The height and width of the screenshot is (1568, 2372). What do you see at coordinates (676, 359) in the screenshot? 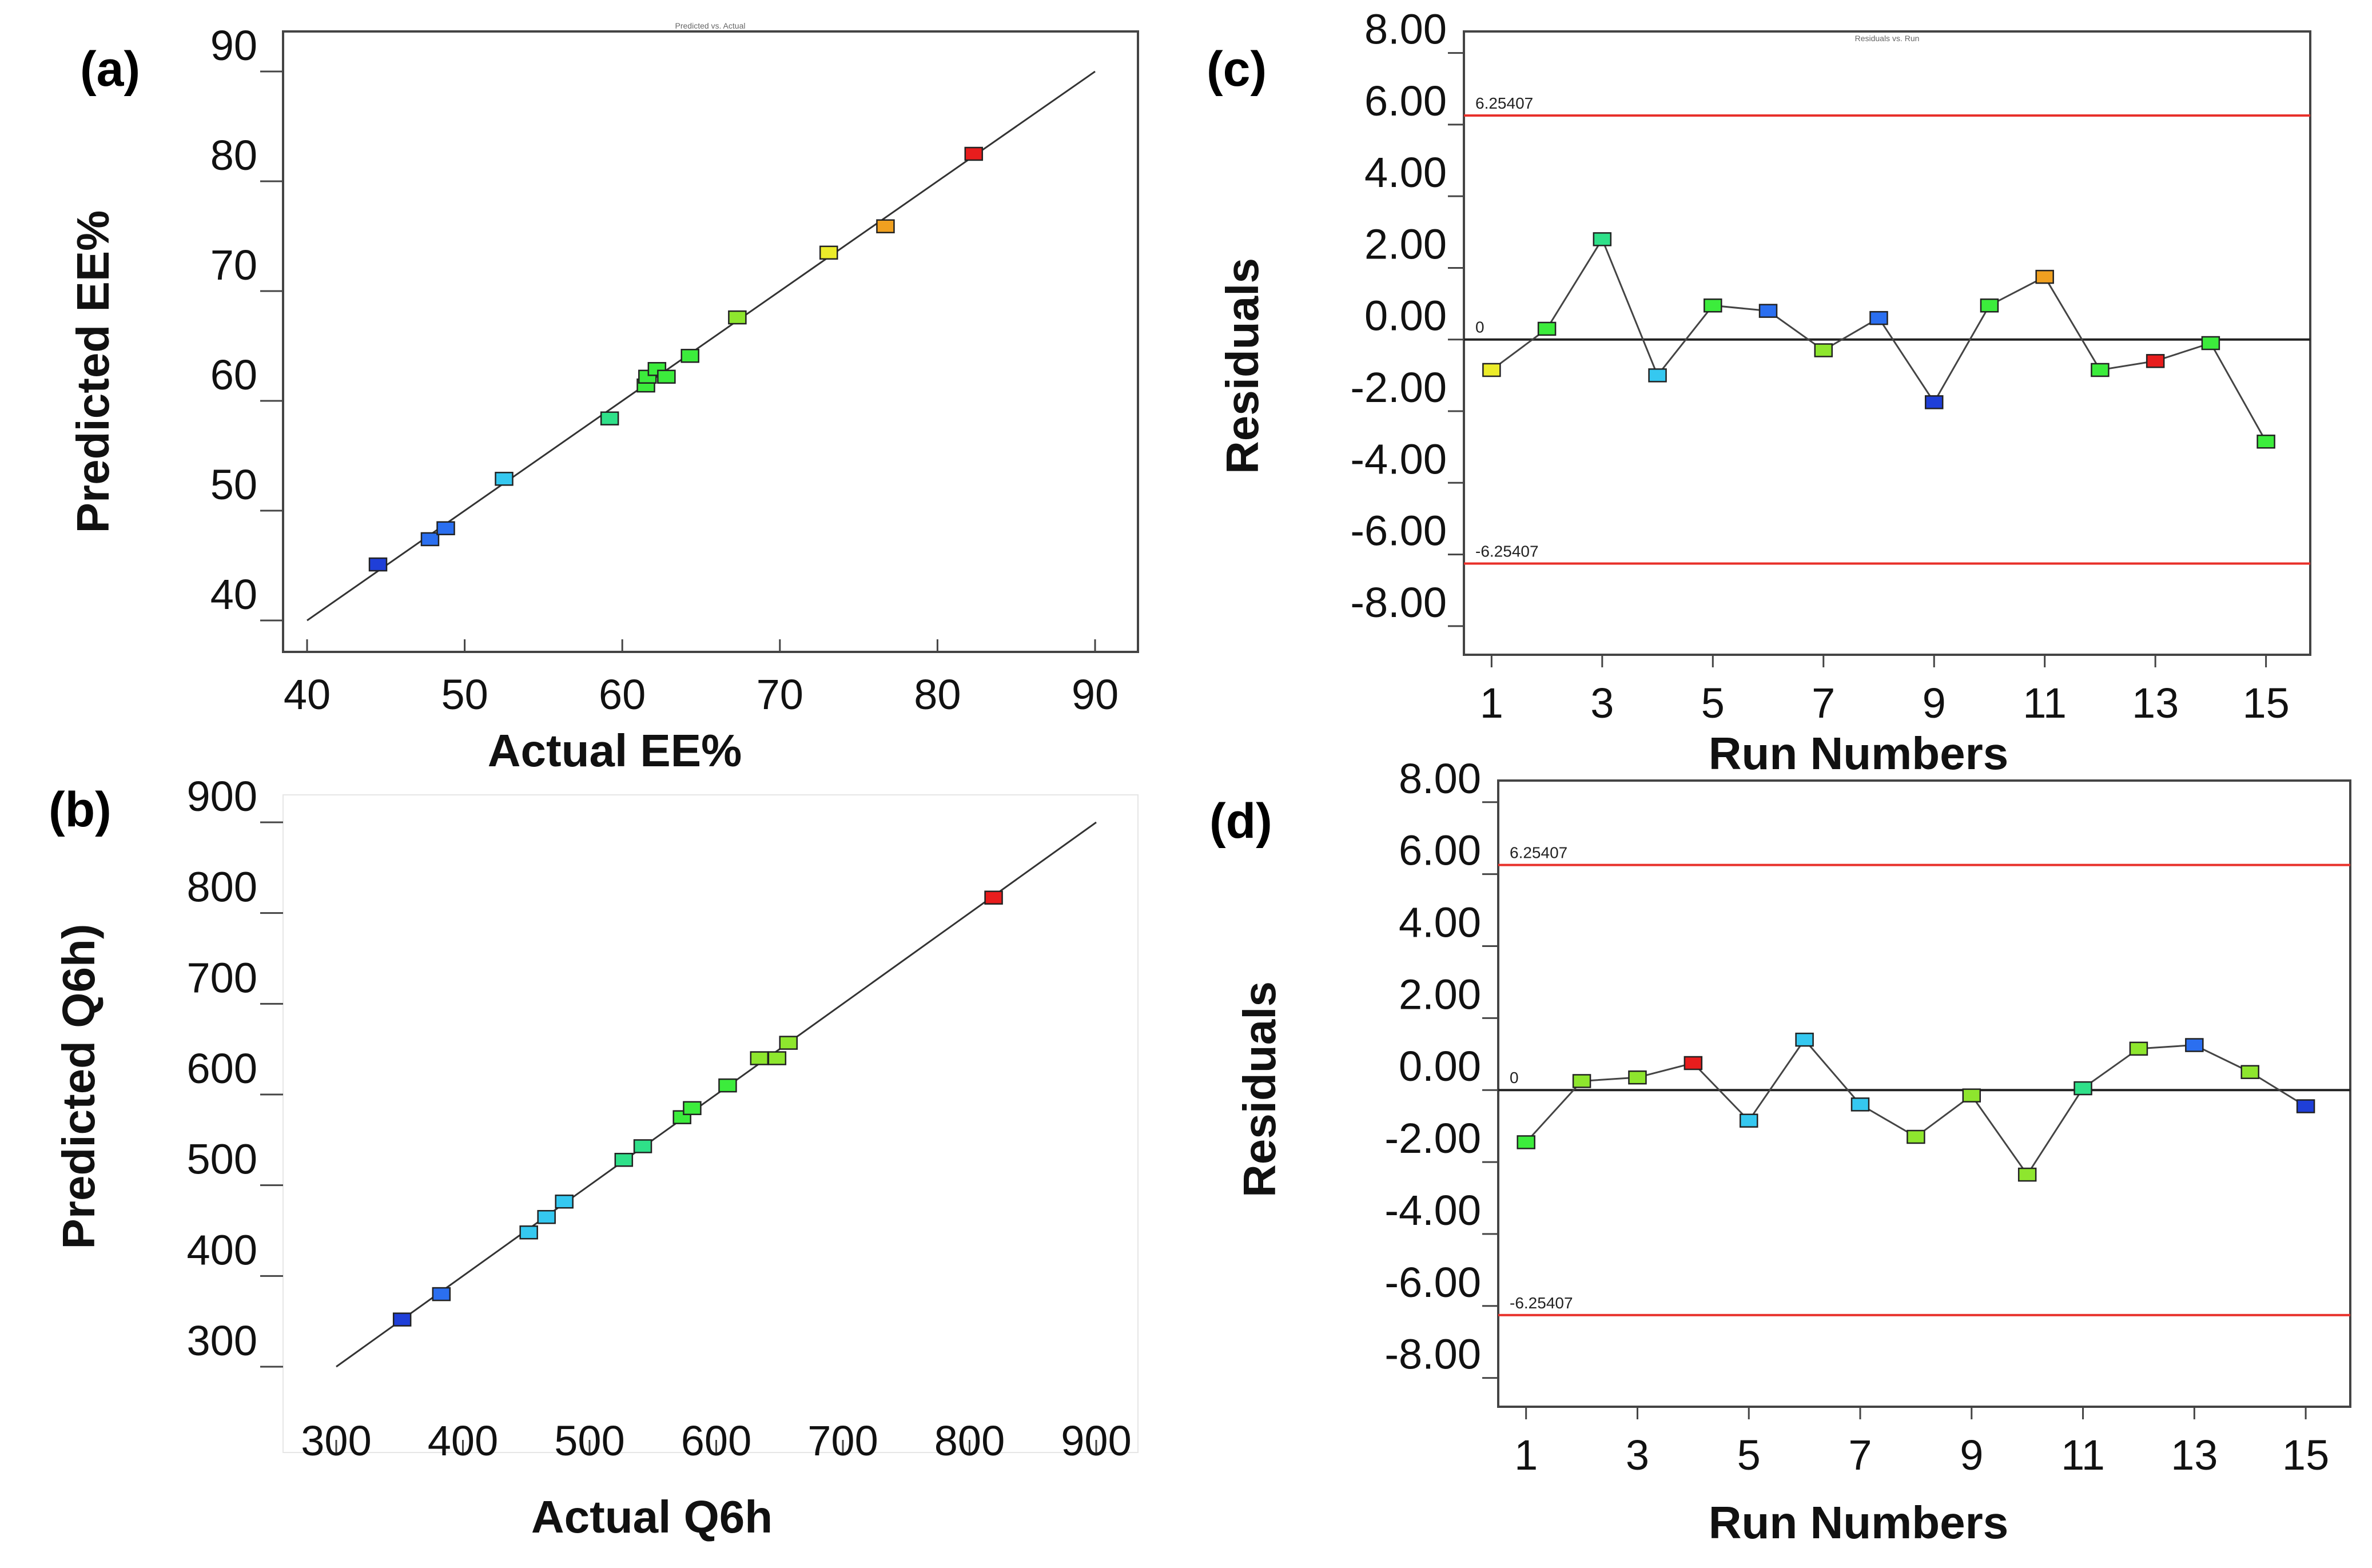
I see `panel-a-points` at bounding box center [676, 359].